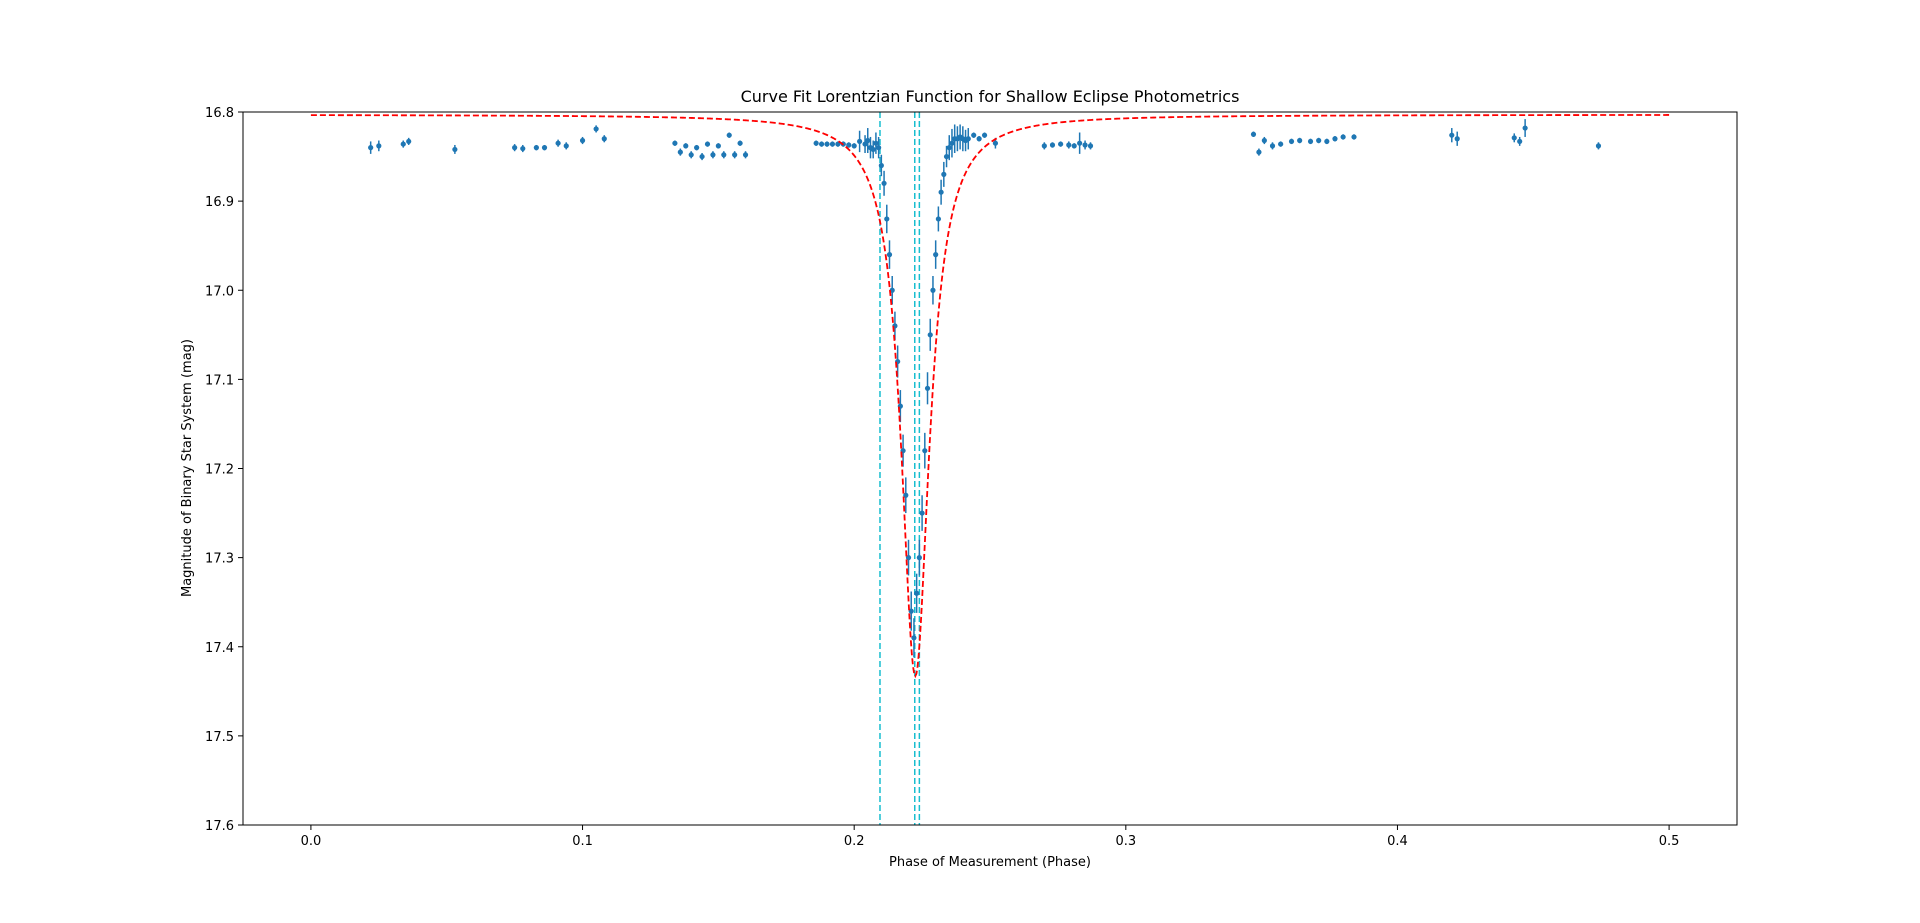 Image resolution: width=1920 pixels, height=923 pixels. Describe the element at coordinates (1397, 841) in the screenshot. I see `x-tick-label: 0.4` at that location.